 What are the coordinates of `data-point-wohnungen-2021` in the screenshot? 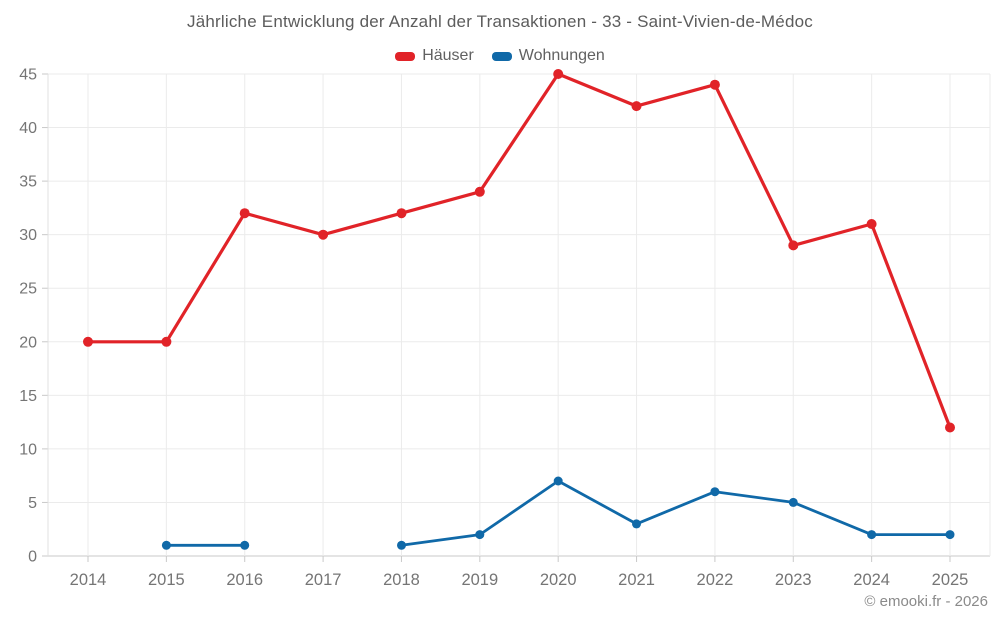 It's located at (636, 524).